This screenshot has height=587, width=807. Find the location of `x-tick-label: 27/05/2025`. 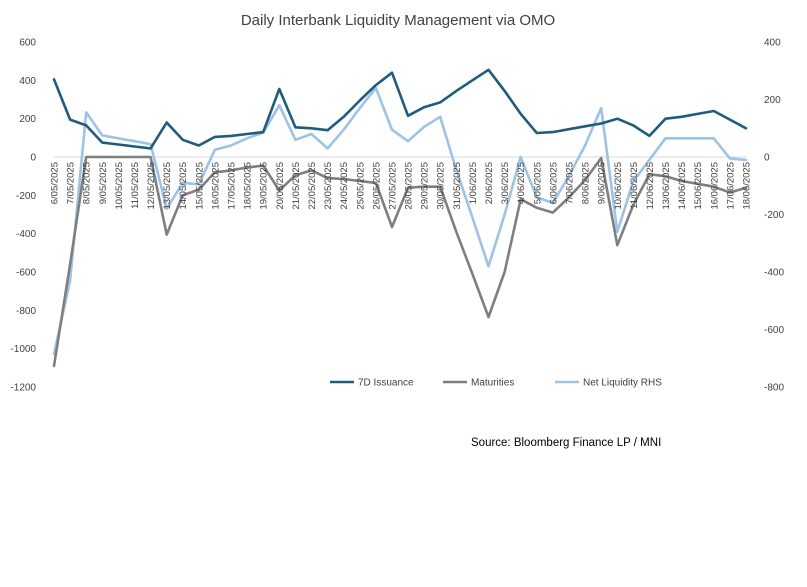

x-tick-label: 27/05/2025 is located at coordinates (393, 186).